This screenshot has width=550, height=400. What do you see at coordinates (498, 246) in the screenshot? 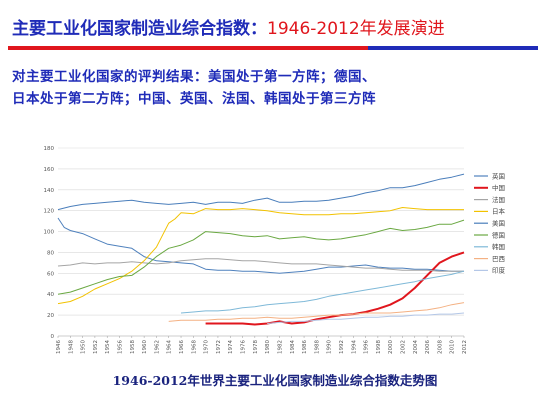
I see `legend-label: 韩国` at bounding box center [498, 246].